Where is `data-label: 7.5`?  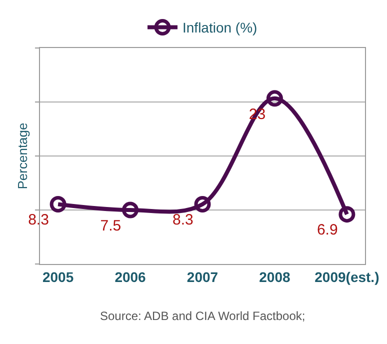 data-label: 7.5 is located at coordinates (111, 225).